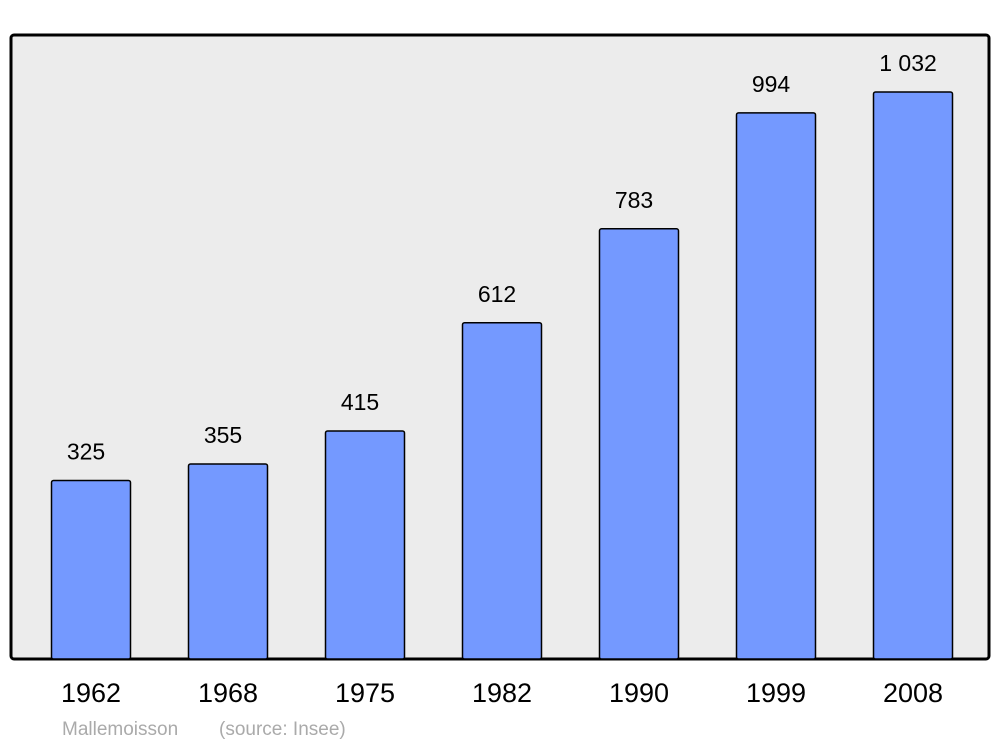  What do you see at coordinates (908, 63) in the screenshot?
I see `value-label: 1 032` at bounding box center [908, 63].